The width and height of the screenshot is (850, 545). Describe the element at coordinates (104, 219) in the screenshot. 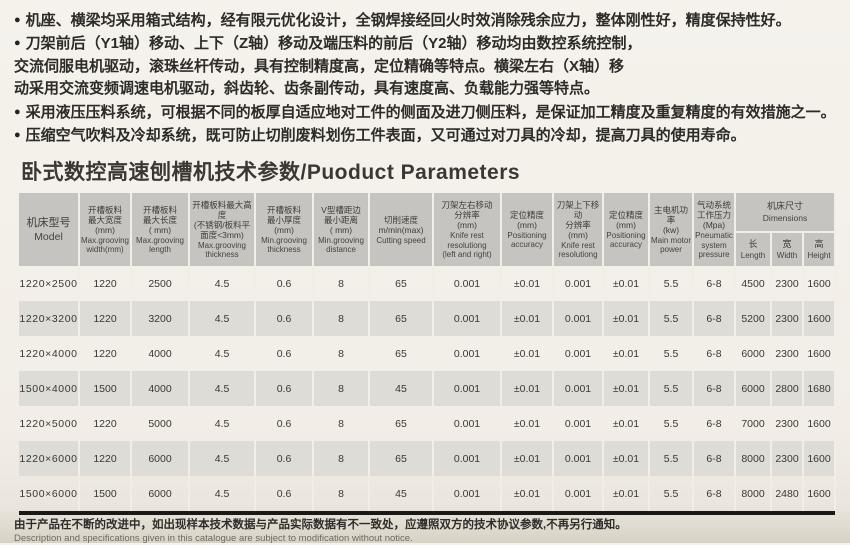

I see `column-header-zh: 开槽板料 最大宽度 (mm)` at that location.